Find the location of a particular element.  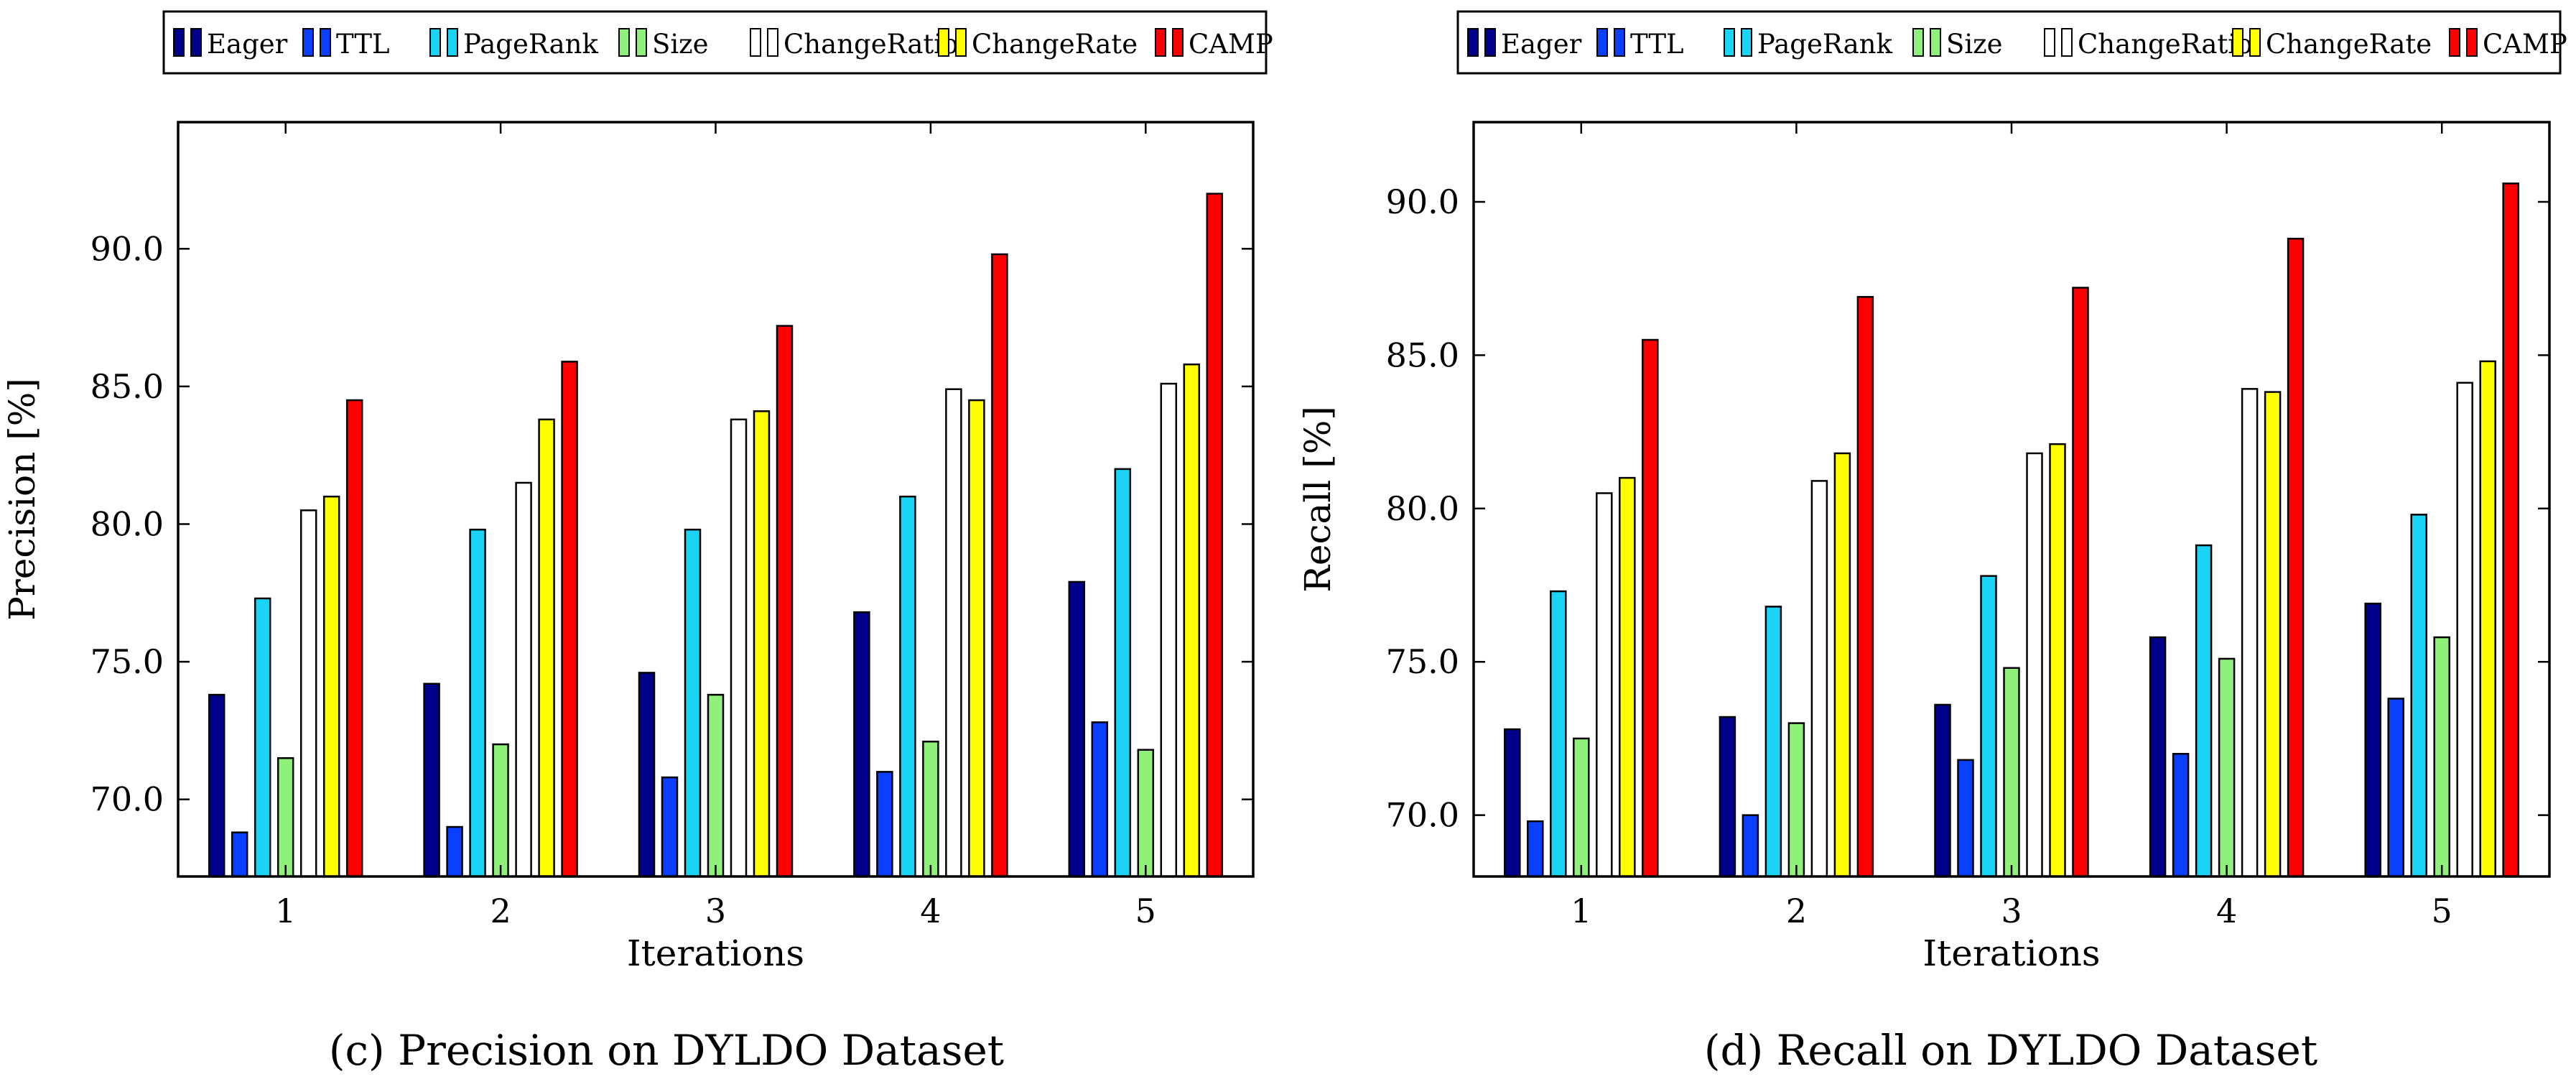

legend-box is located at coordinates (2009, 42).